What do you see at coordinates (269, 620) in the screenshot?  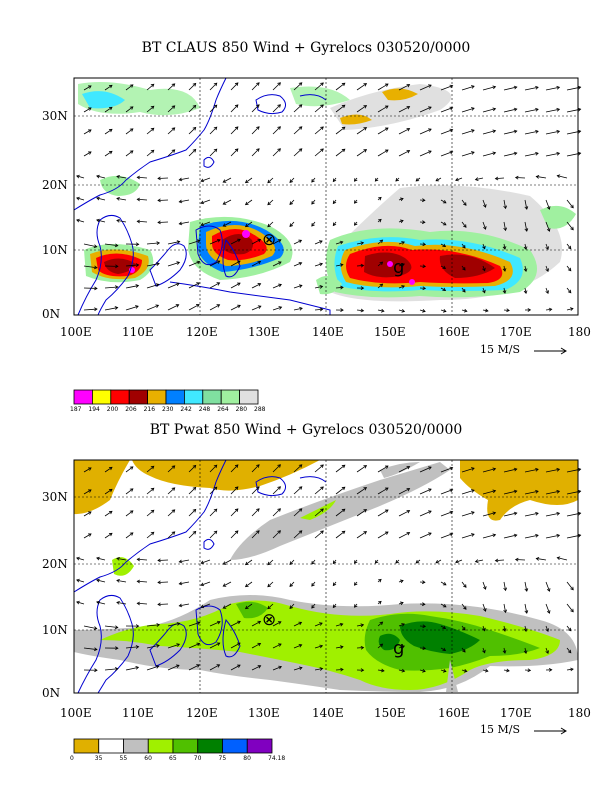 I see `panel2-gyre-marker: ⊗` at bounding box center [269, 620].